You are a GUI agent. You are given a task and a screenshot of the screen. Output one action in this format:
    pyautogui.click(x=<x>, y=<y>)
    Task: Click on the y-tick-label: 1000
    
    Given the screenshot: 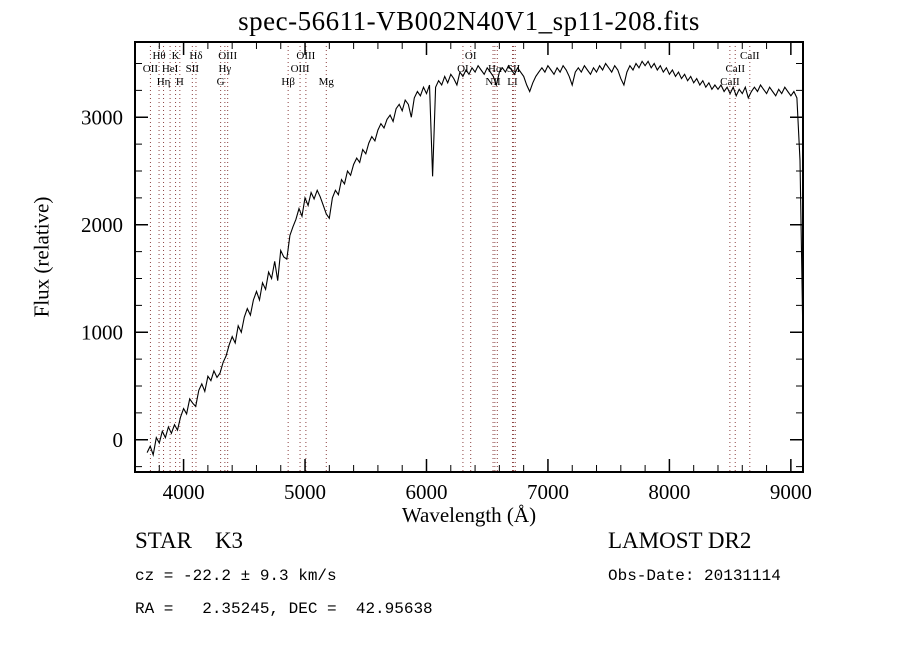 What is the action you would take?
    pyautogui.click(x=102, y=332)
    